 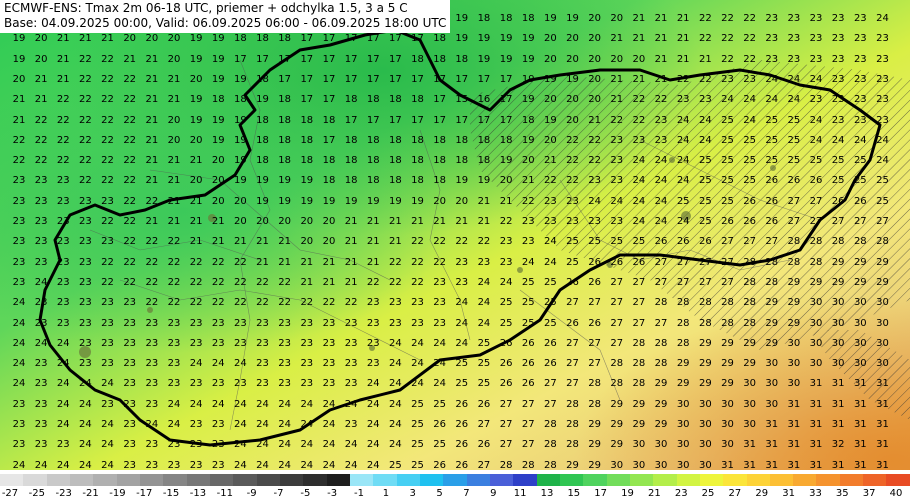 I want to click on color-scale-tick: 31, so click(x=788, y=493).